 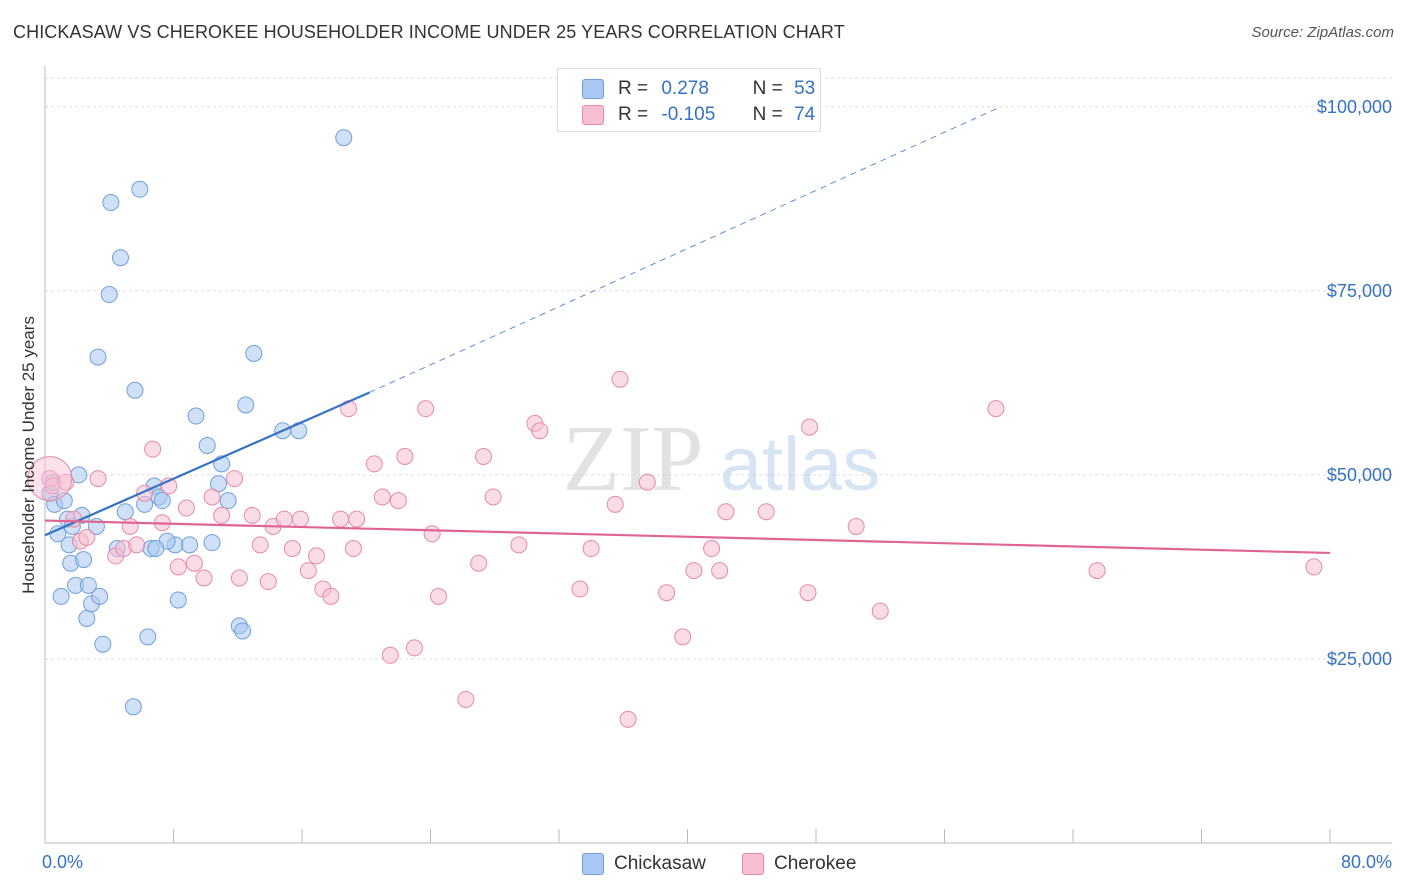 I want to click on y-tick-label: $100,000, so click(x=1354, y=107).